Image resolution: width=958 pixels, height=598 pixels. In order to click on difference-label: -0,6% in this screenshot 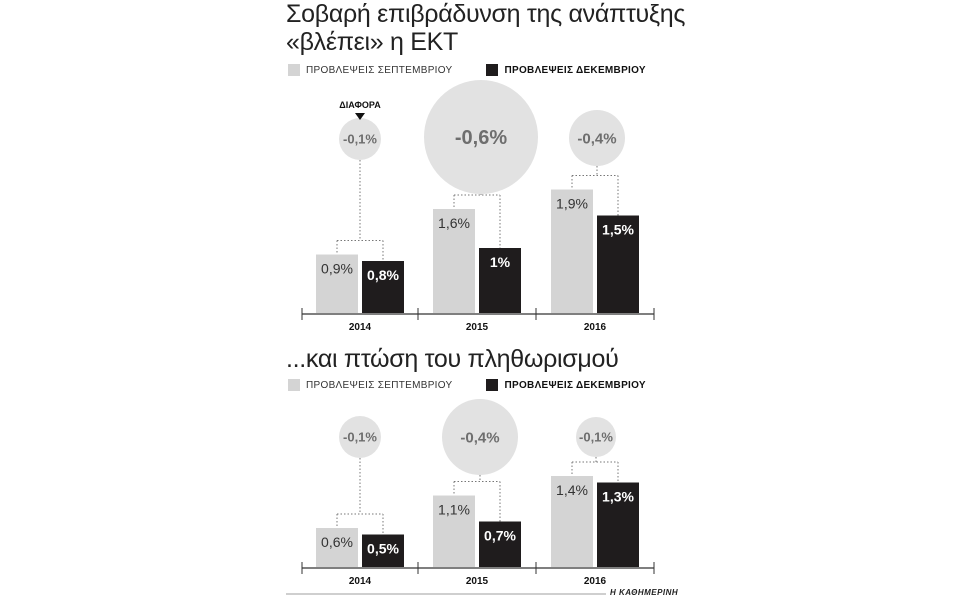, I will do `click(481, 138)`.